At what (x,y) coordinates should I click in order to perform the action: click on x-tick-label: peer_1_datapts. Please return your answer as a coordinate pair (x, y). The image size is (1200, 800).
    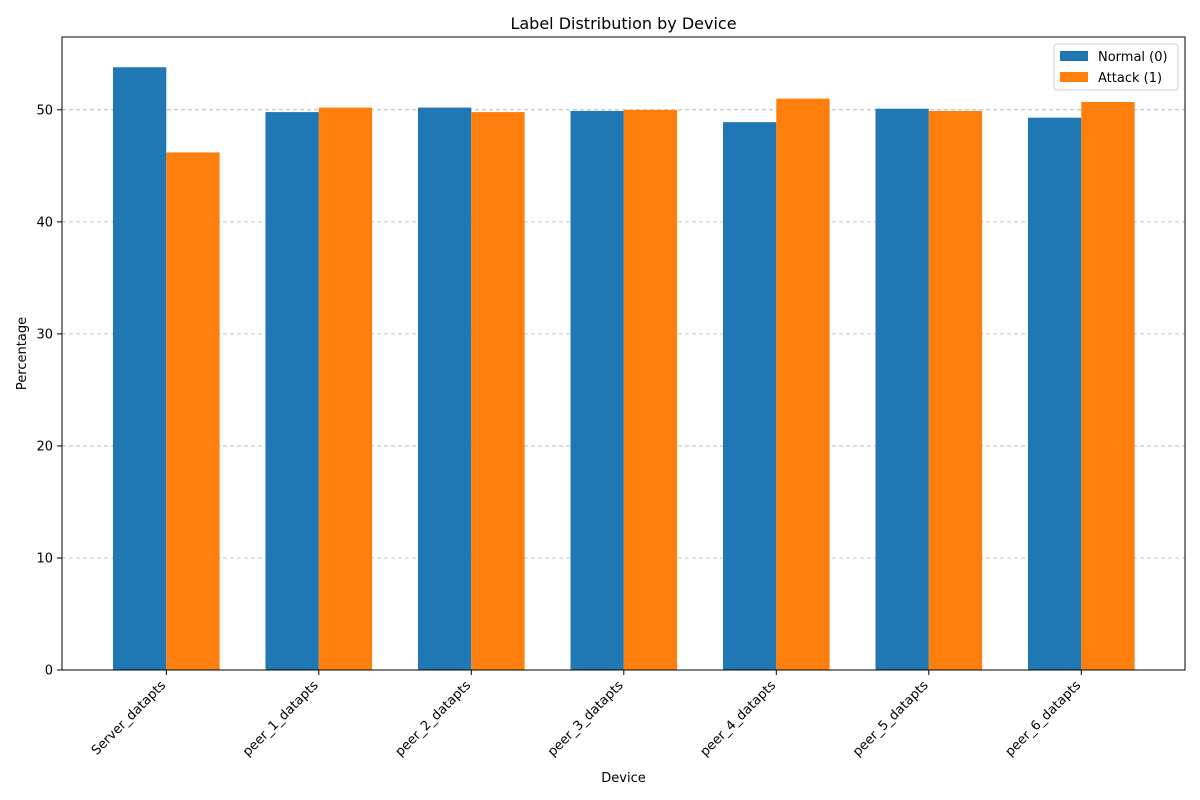
    Looking at the image, I should click on (281, 719).